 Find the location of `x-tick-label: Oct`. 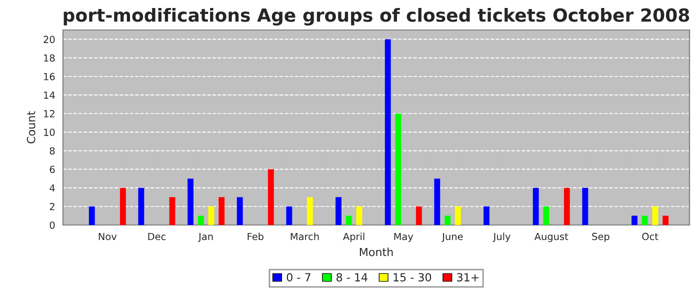

x-tick-label: Oct is located at coordinates (650, 236).